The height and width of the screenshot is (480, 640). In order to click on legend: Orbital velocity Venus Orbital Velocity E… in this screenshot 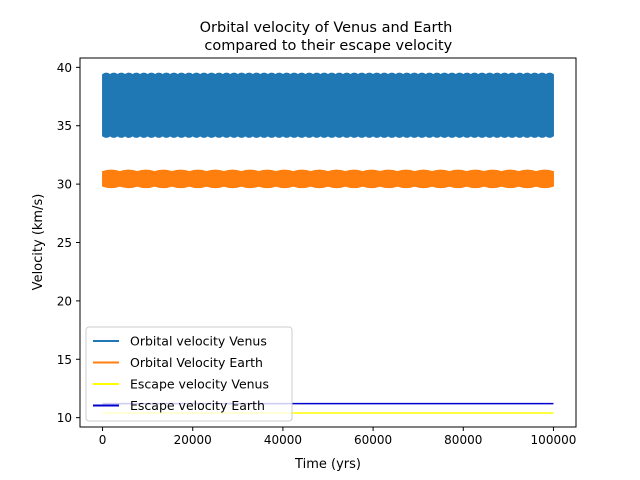, I will do `click(189, 374)`.